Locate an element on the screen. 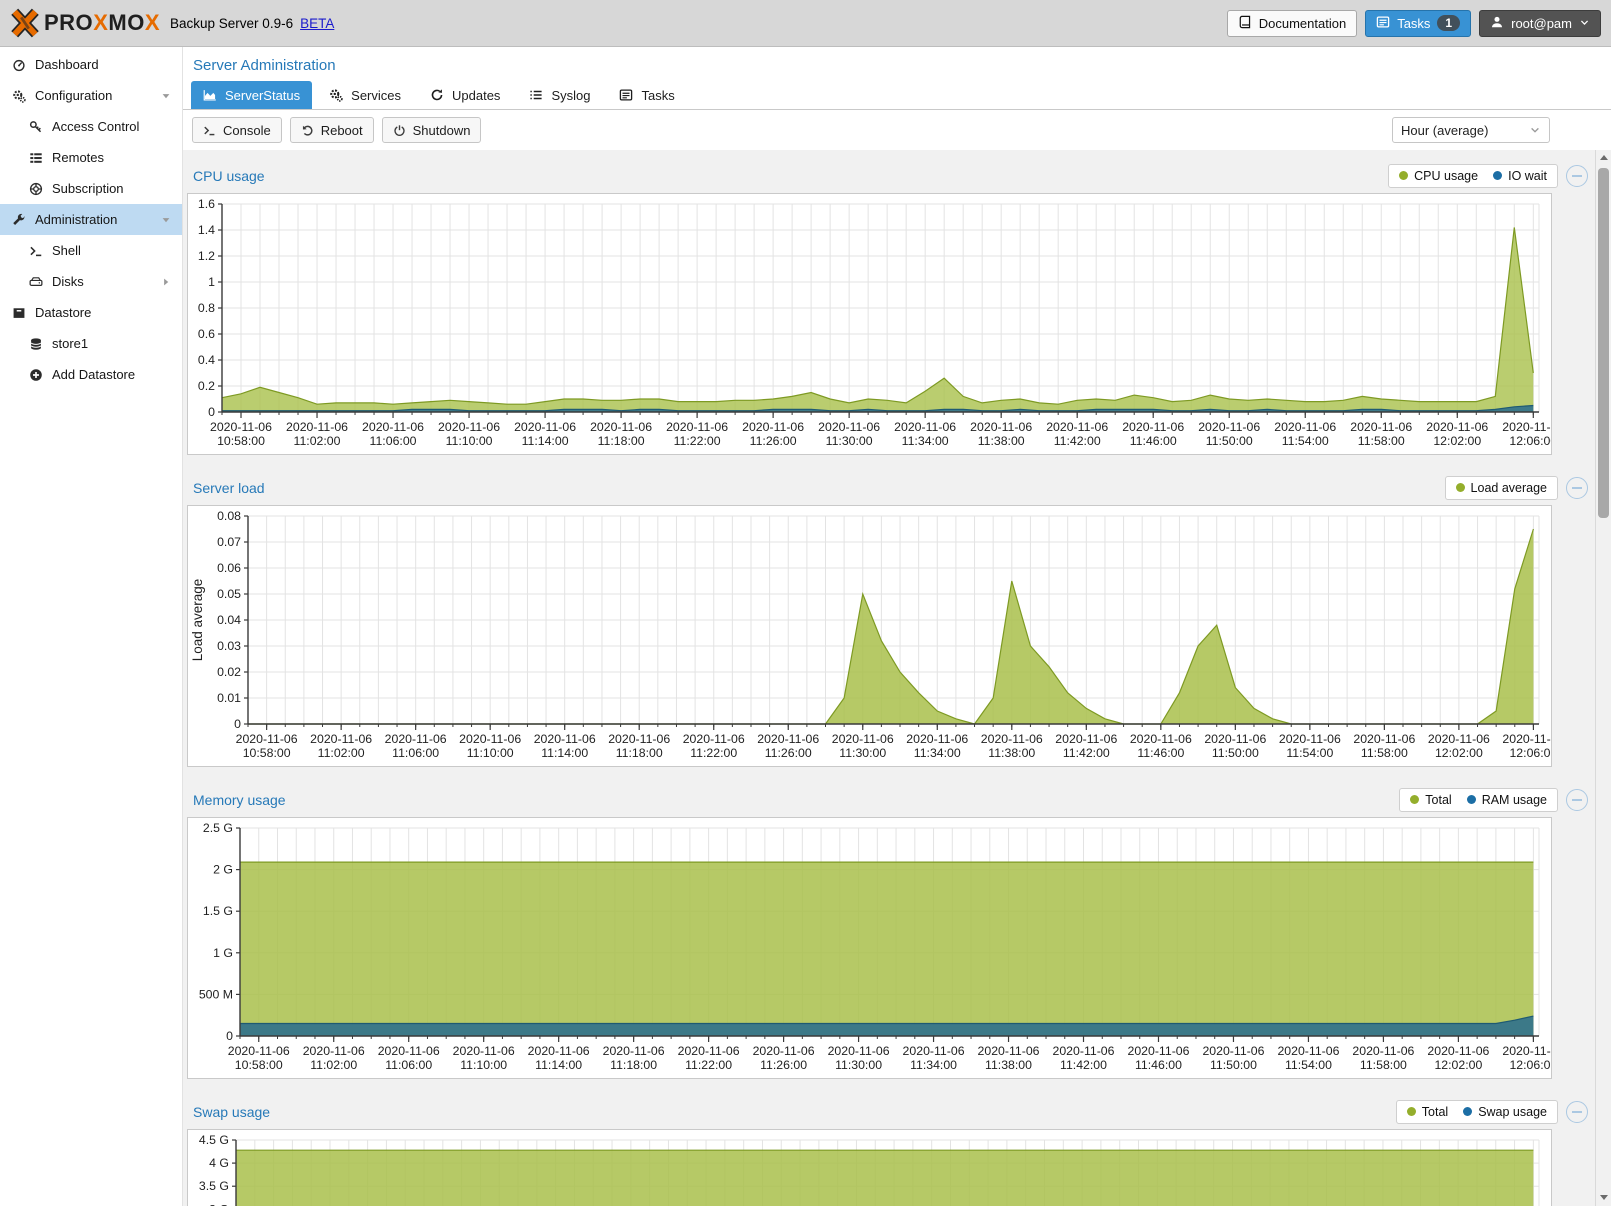 This screenshot has width=1611, height=1206. svg-text: 11:58:00 is located at coordinates (1384, 753).